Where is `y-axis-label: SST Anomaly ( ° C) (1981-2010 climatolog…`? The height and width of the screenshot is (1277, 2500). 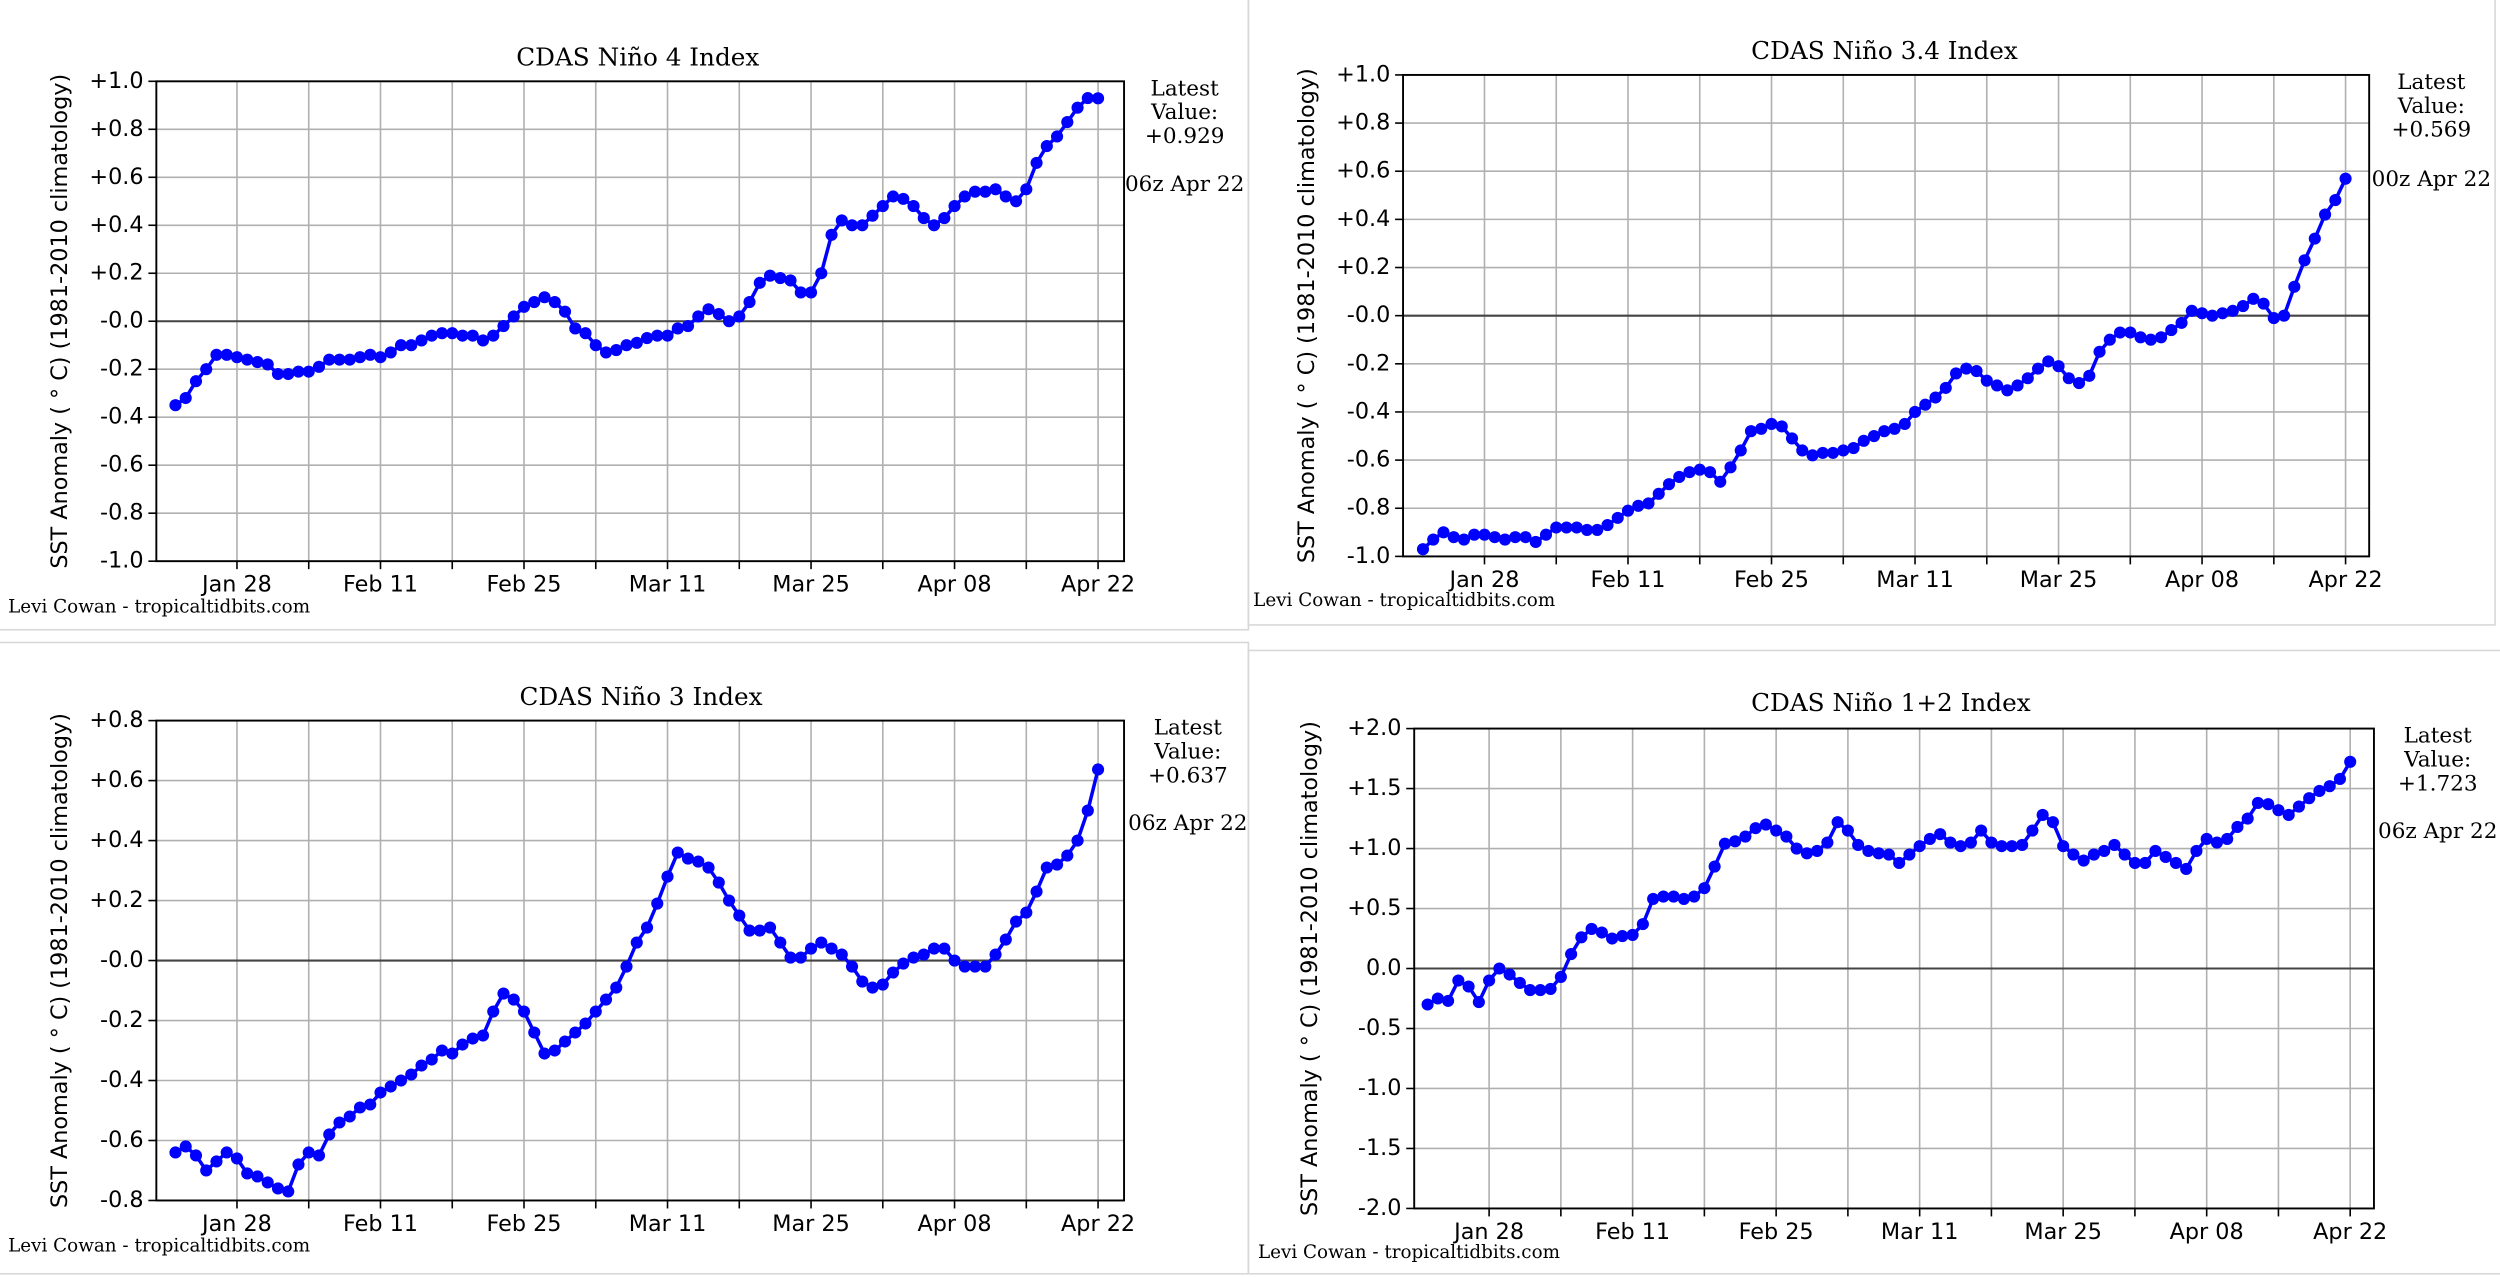 y-axis-label: SST Anomaly ( ° C) (1981-2010 climatolog… is located at coordinates (60, 960).